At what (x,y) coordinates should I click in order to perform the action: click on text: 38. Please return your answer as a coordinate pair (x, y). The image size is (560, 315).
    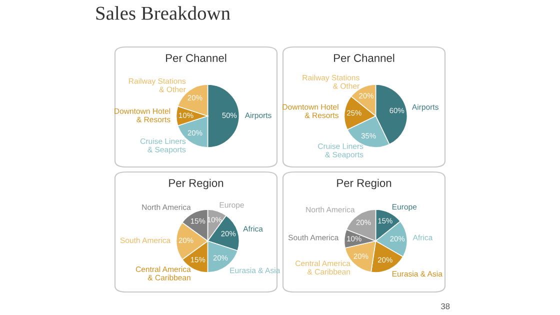
    Looking at the image, I should click on (445, 306).